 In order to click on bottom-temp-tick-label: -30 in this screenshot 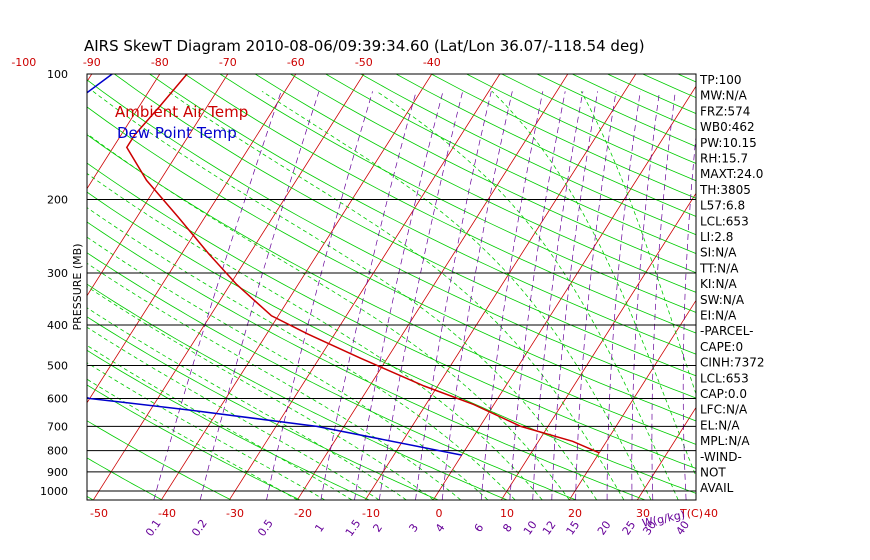, I will do `click(235, 513)`.